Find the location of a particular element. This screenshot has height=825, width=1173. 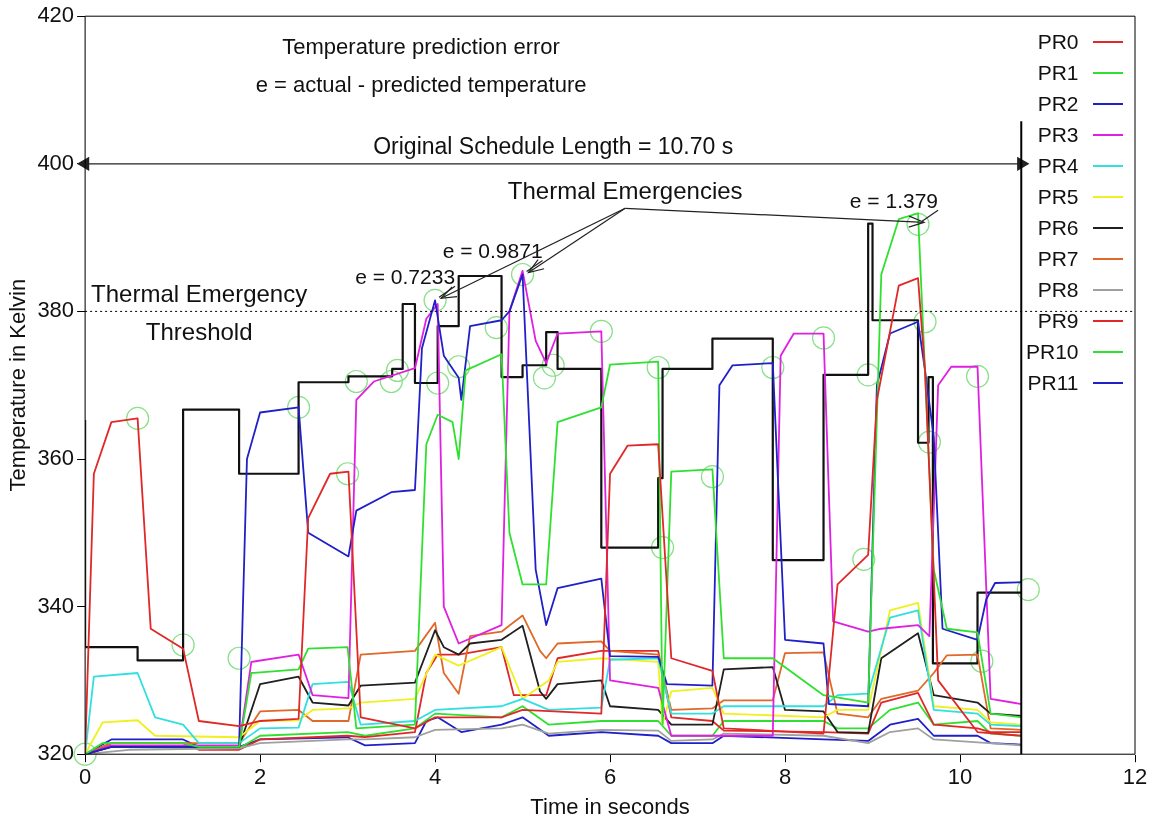

annotation: e = 1.379 is located at coordinates (894, 200).